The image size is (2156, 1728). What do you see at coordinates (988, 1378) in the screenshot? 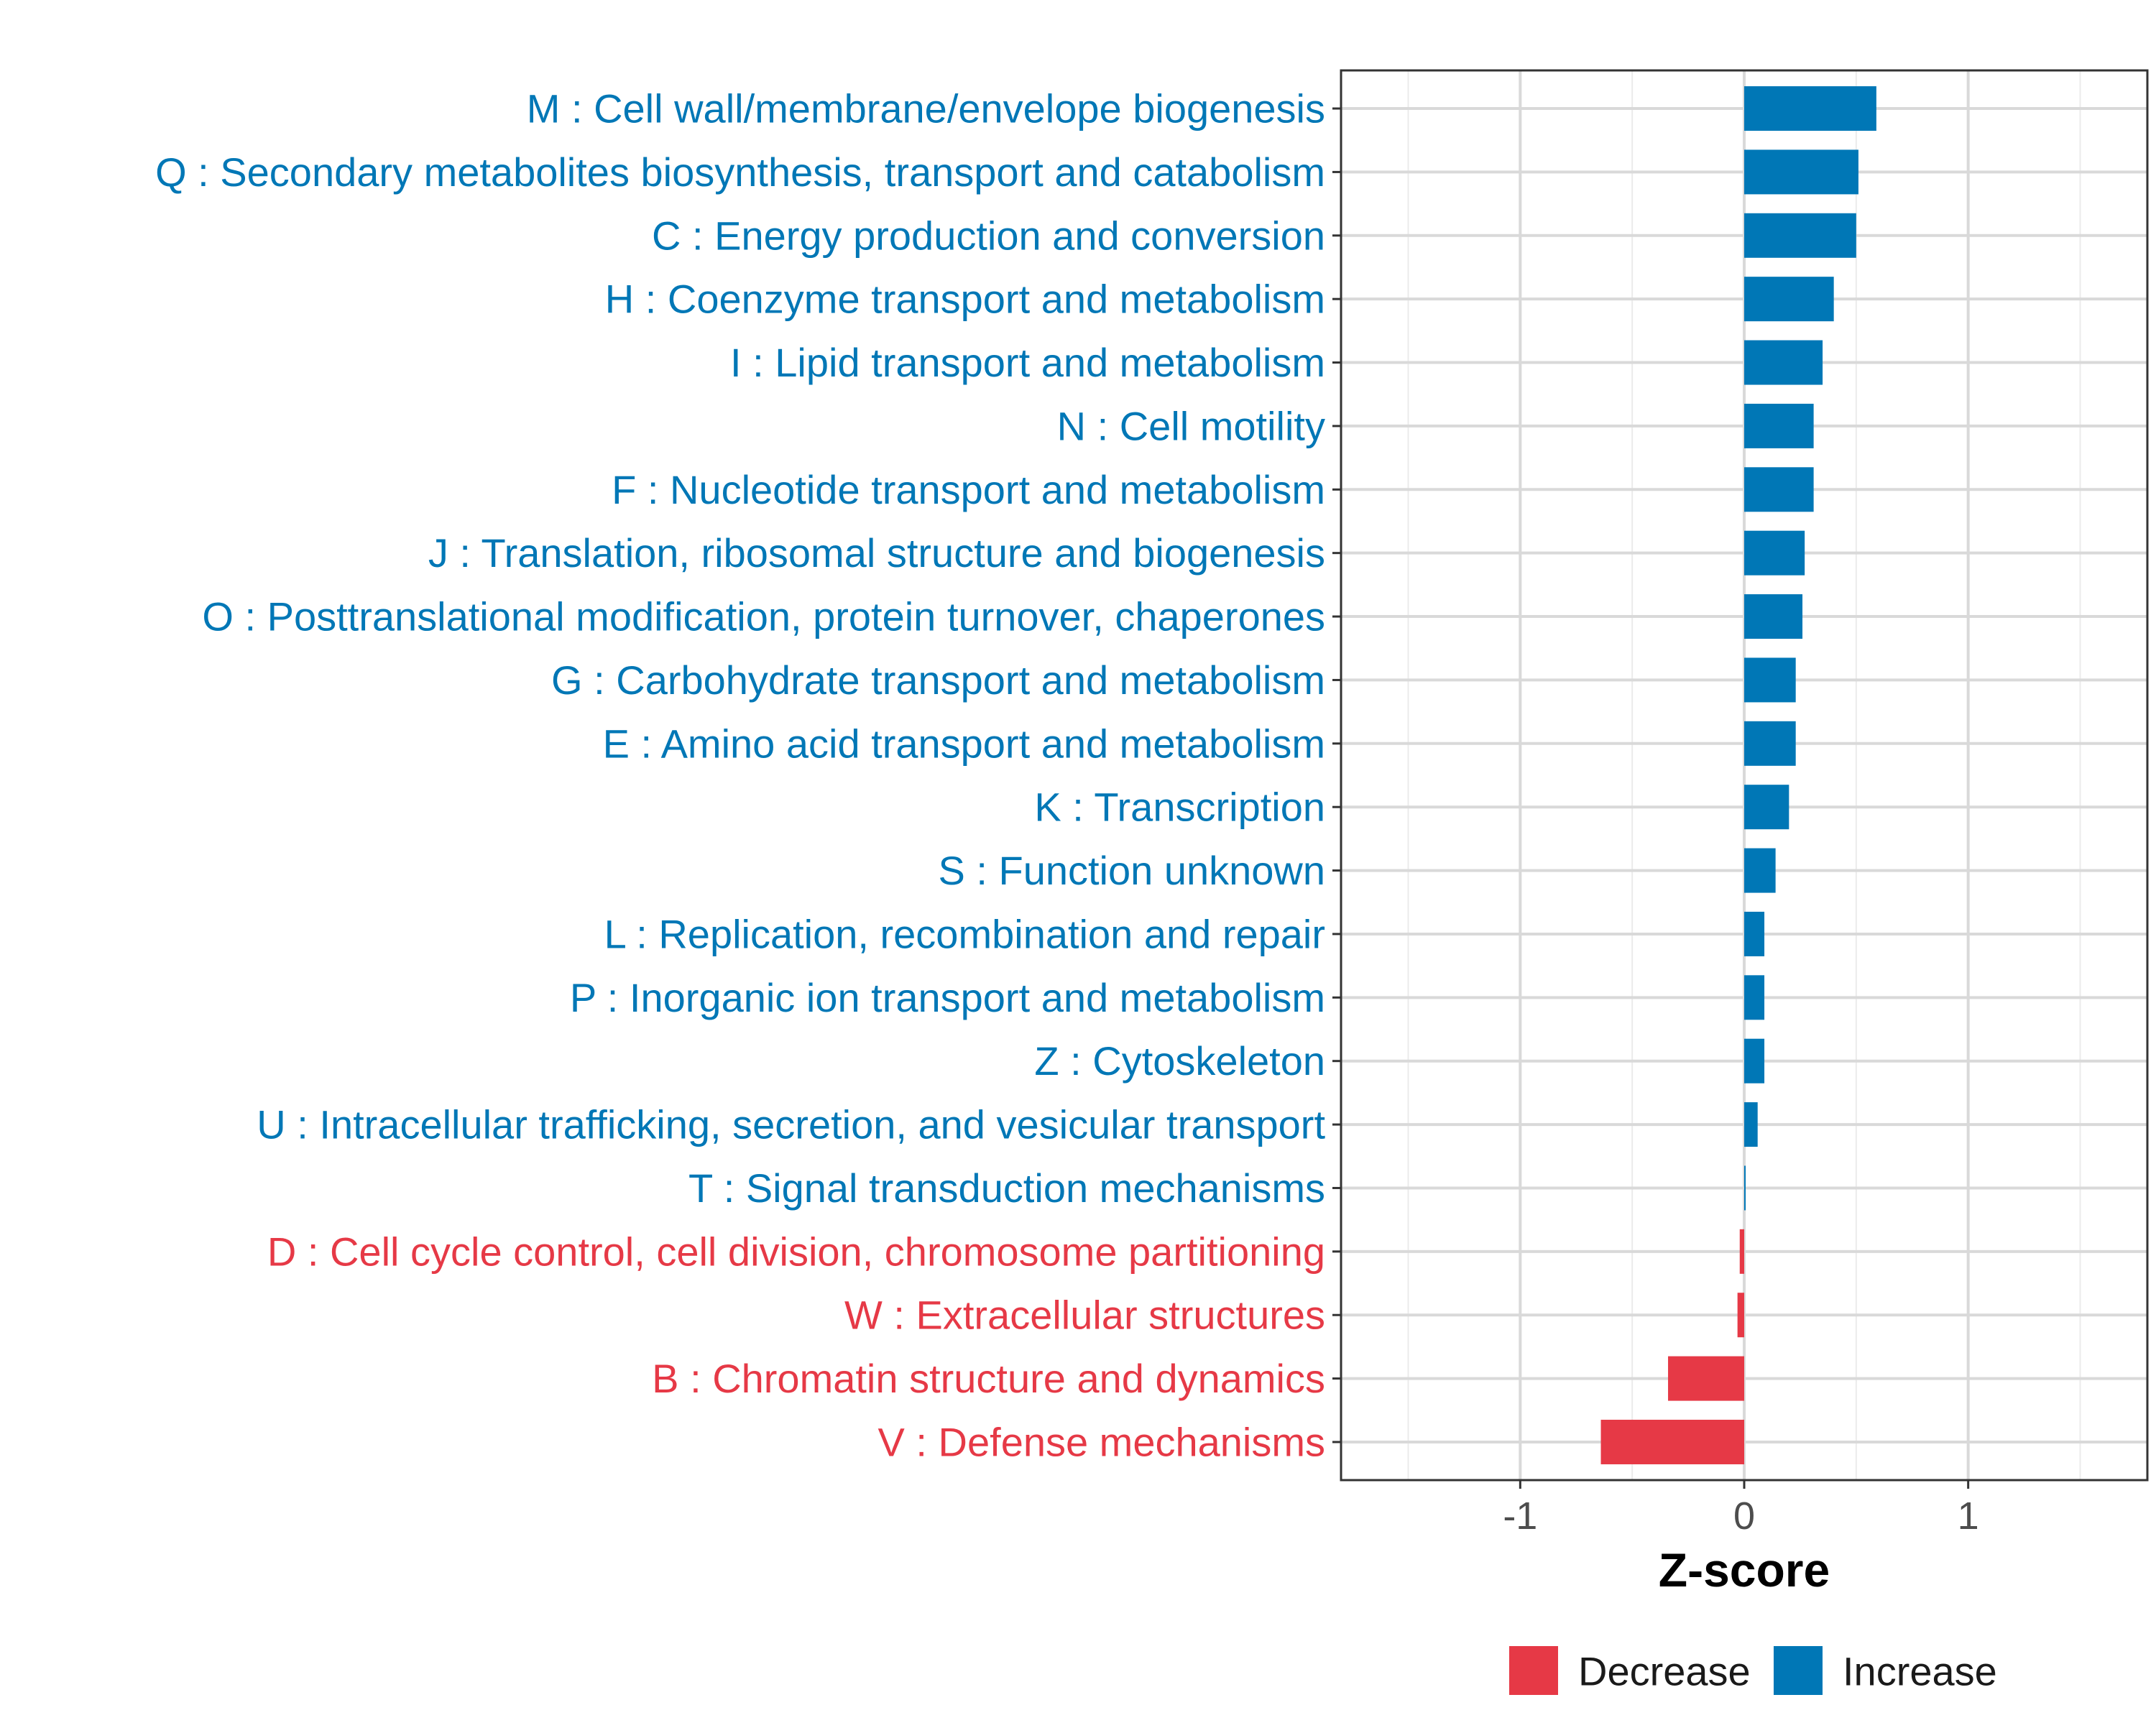
I see `category-label: B : Chromatin structure and dynamics` at bounding box center [988, 1378].